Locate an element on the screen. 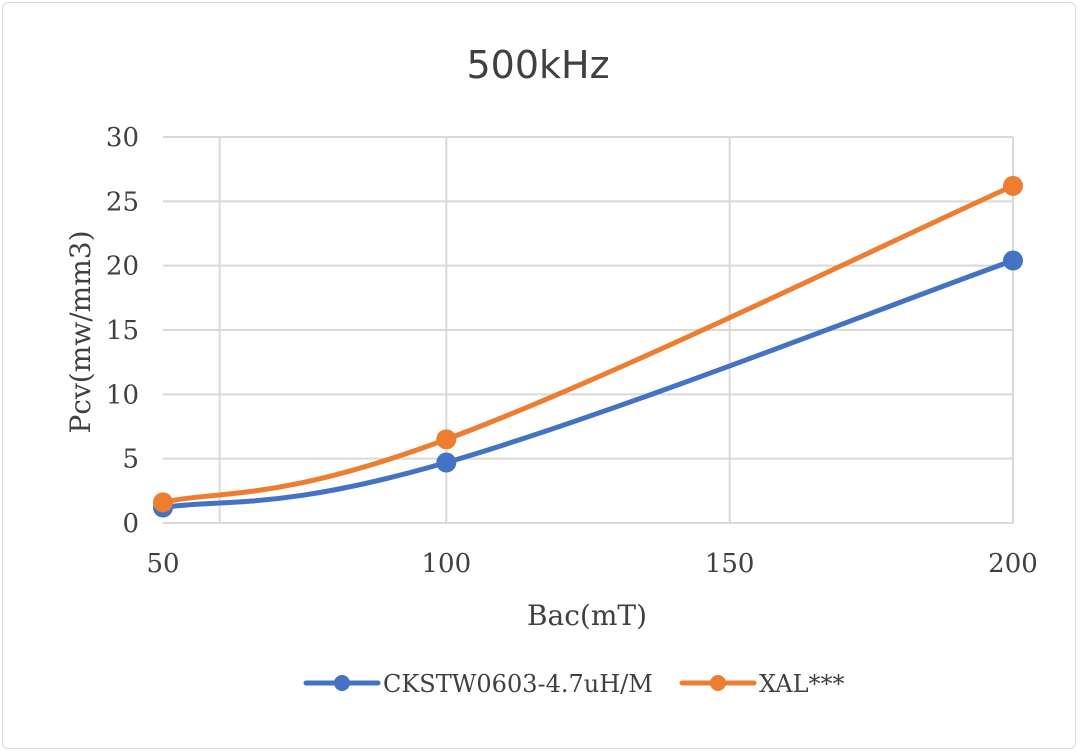 The width and height of the screenshot is (1080, 753). y-tick-20: 20 is located at coordinates (122, 267).